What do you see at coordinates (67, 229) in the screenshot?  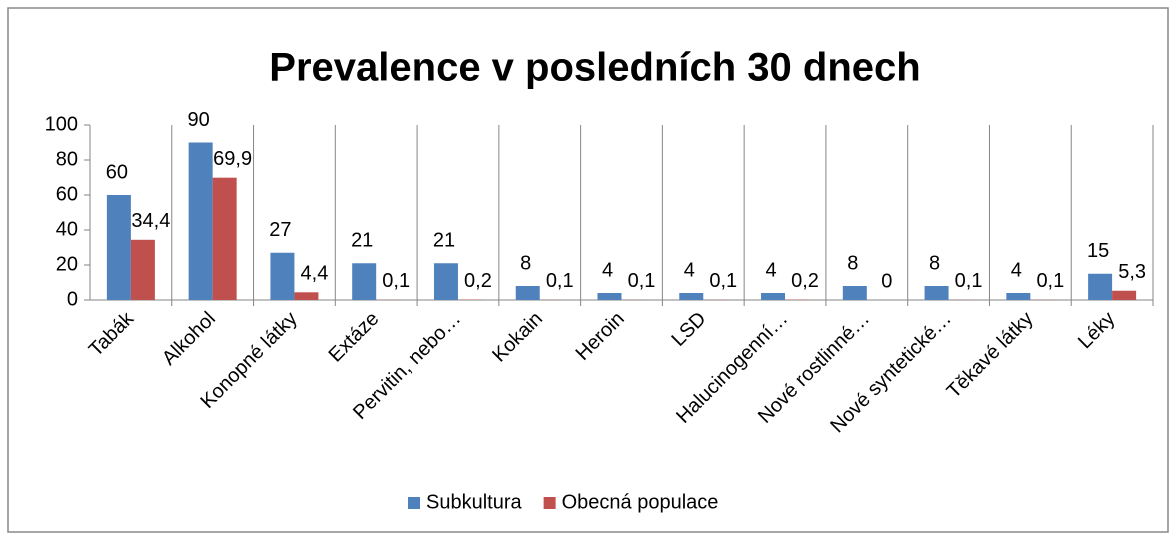 I see `y-tick-label: 40` at bounding box center [67, 229].